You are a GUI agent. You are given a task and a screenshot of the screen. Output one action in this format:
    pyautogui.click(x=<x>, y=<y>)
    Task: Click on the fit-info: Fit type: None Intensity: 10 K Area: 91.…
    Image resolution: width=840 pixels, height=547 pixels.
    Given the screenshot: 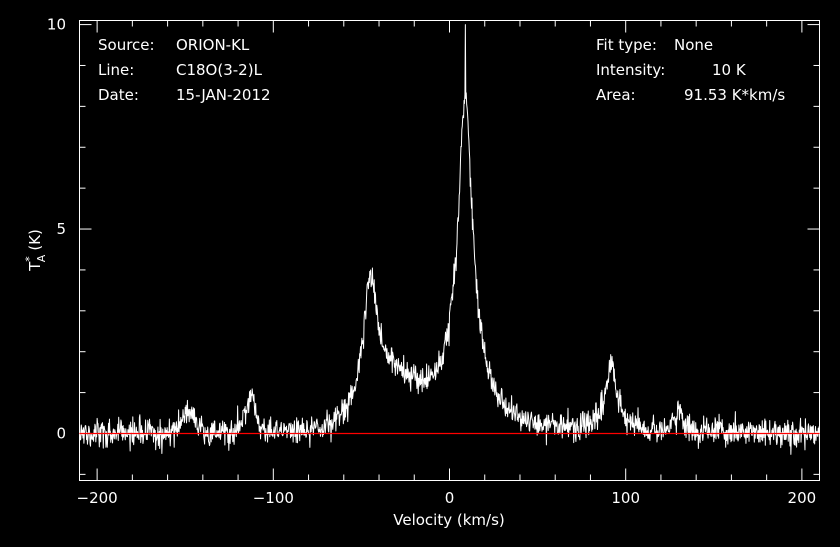 What is the action you would take?
    pyautogui.click(x=690, y=70)
    